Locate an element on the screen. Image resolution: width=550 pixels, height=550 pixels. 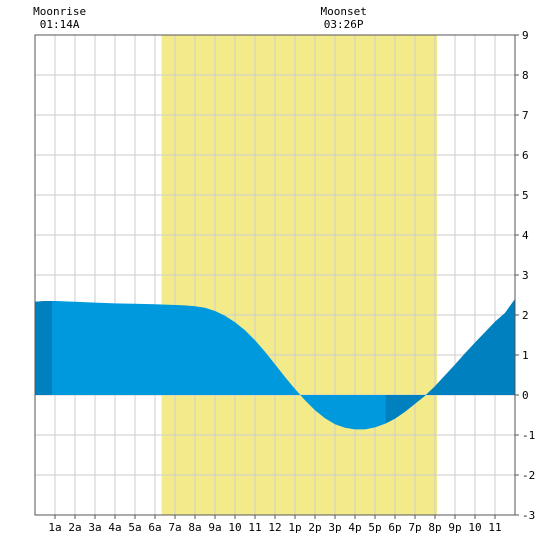
moon-info: Moonrise 01:14A Moonset 03:26P is located at coordinates (200, 18).